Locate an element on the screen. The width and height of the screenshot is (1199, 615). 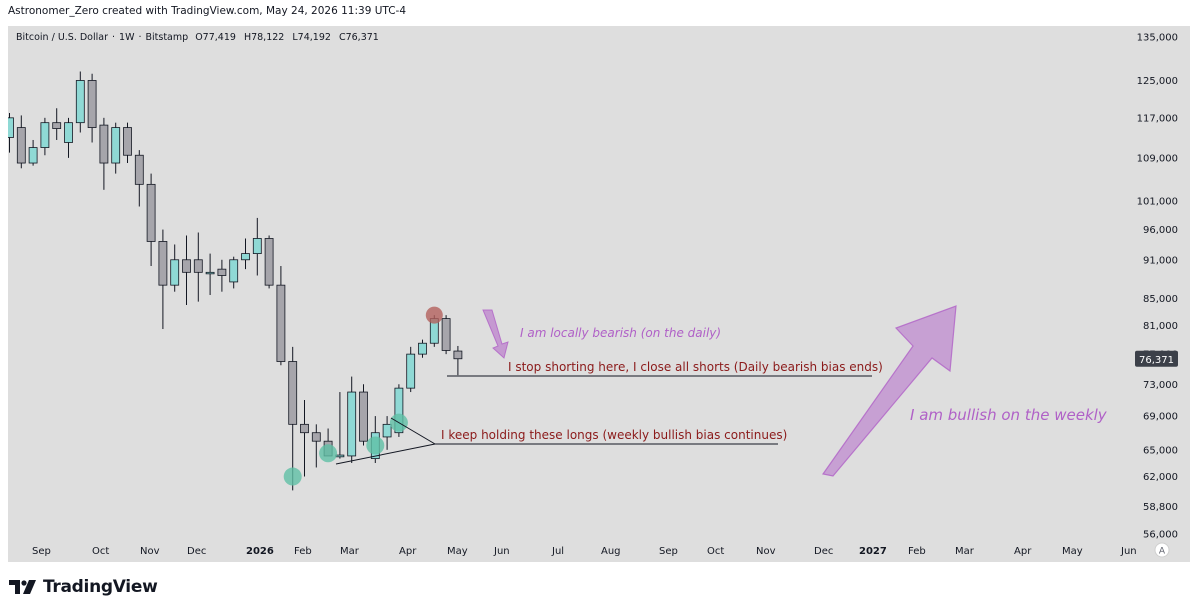
tradingview-logo: TradingView is located at coordinates (83, 587).